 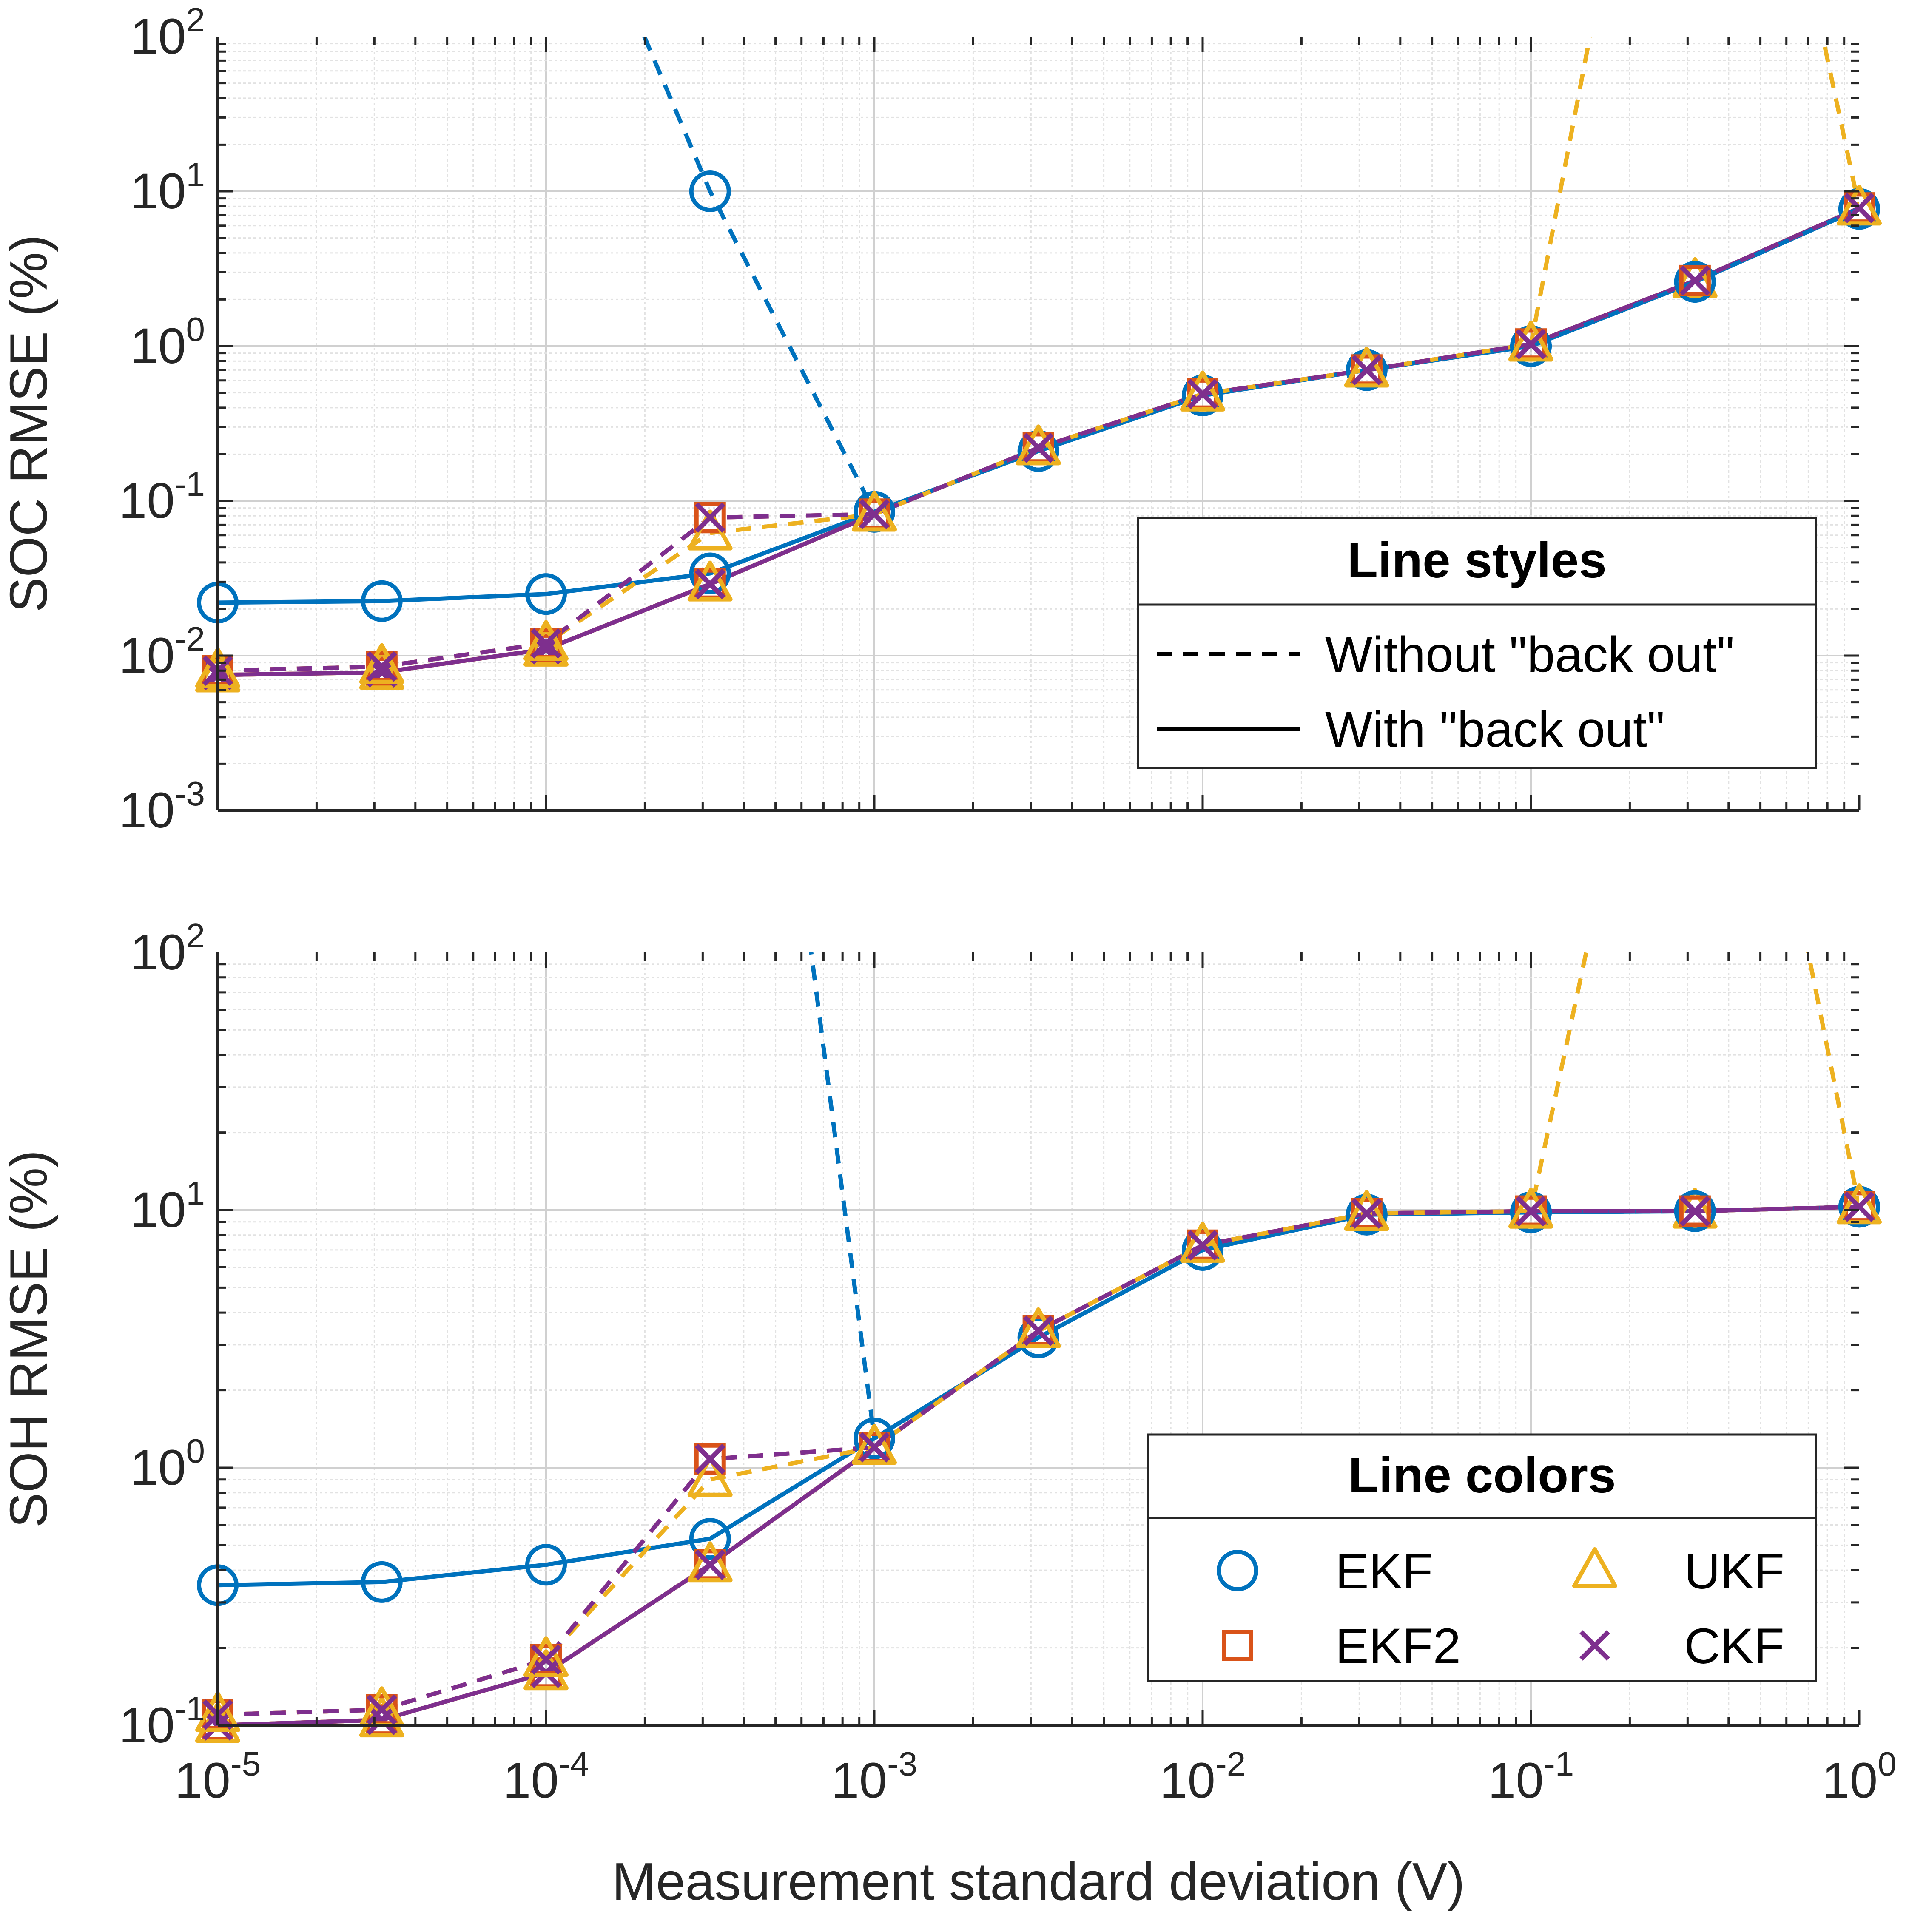 I want to click on series-line-ekf-dashed, so click(x=1334, y=1196).